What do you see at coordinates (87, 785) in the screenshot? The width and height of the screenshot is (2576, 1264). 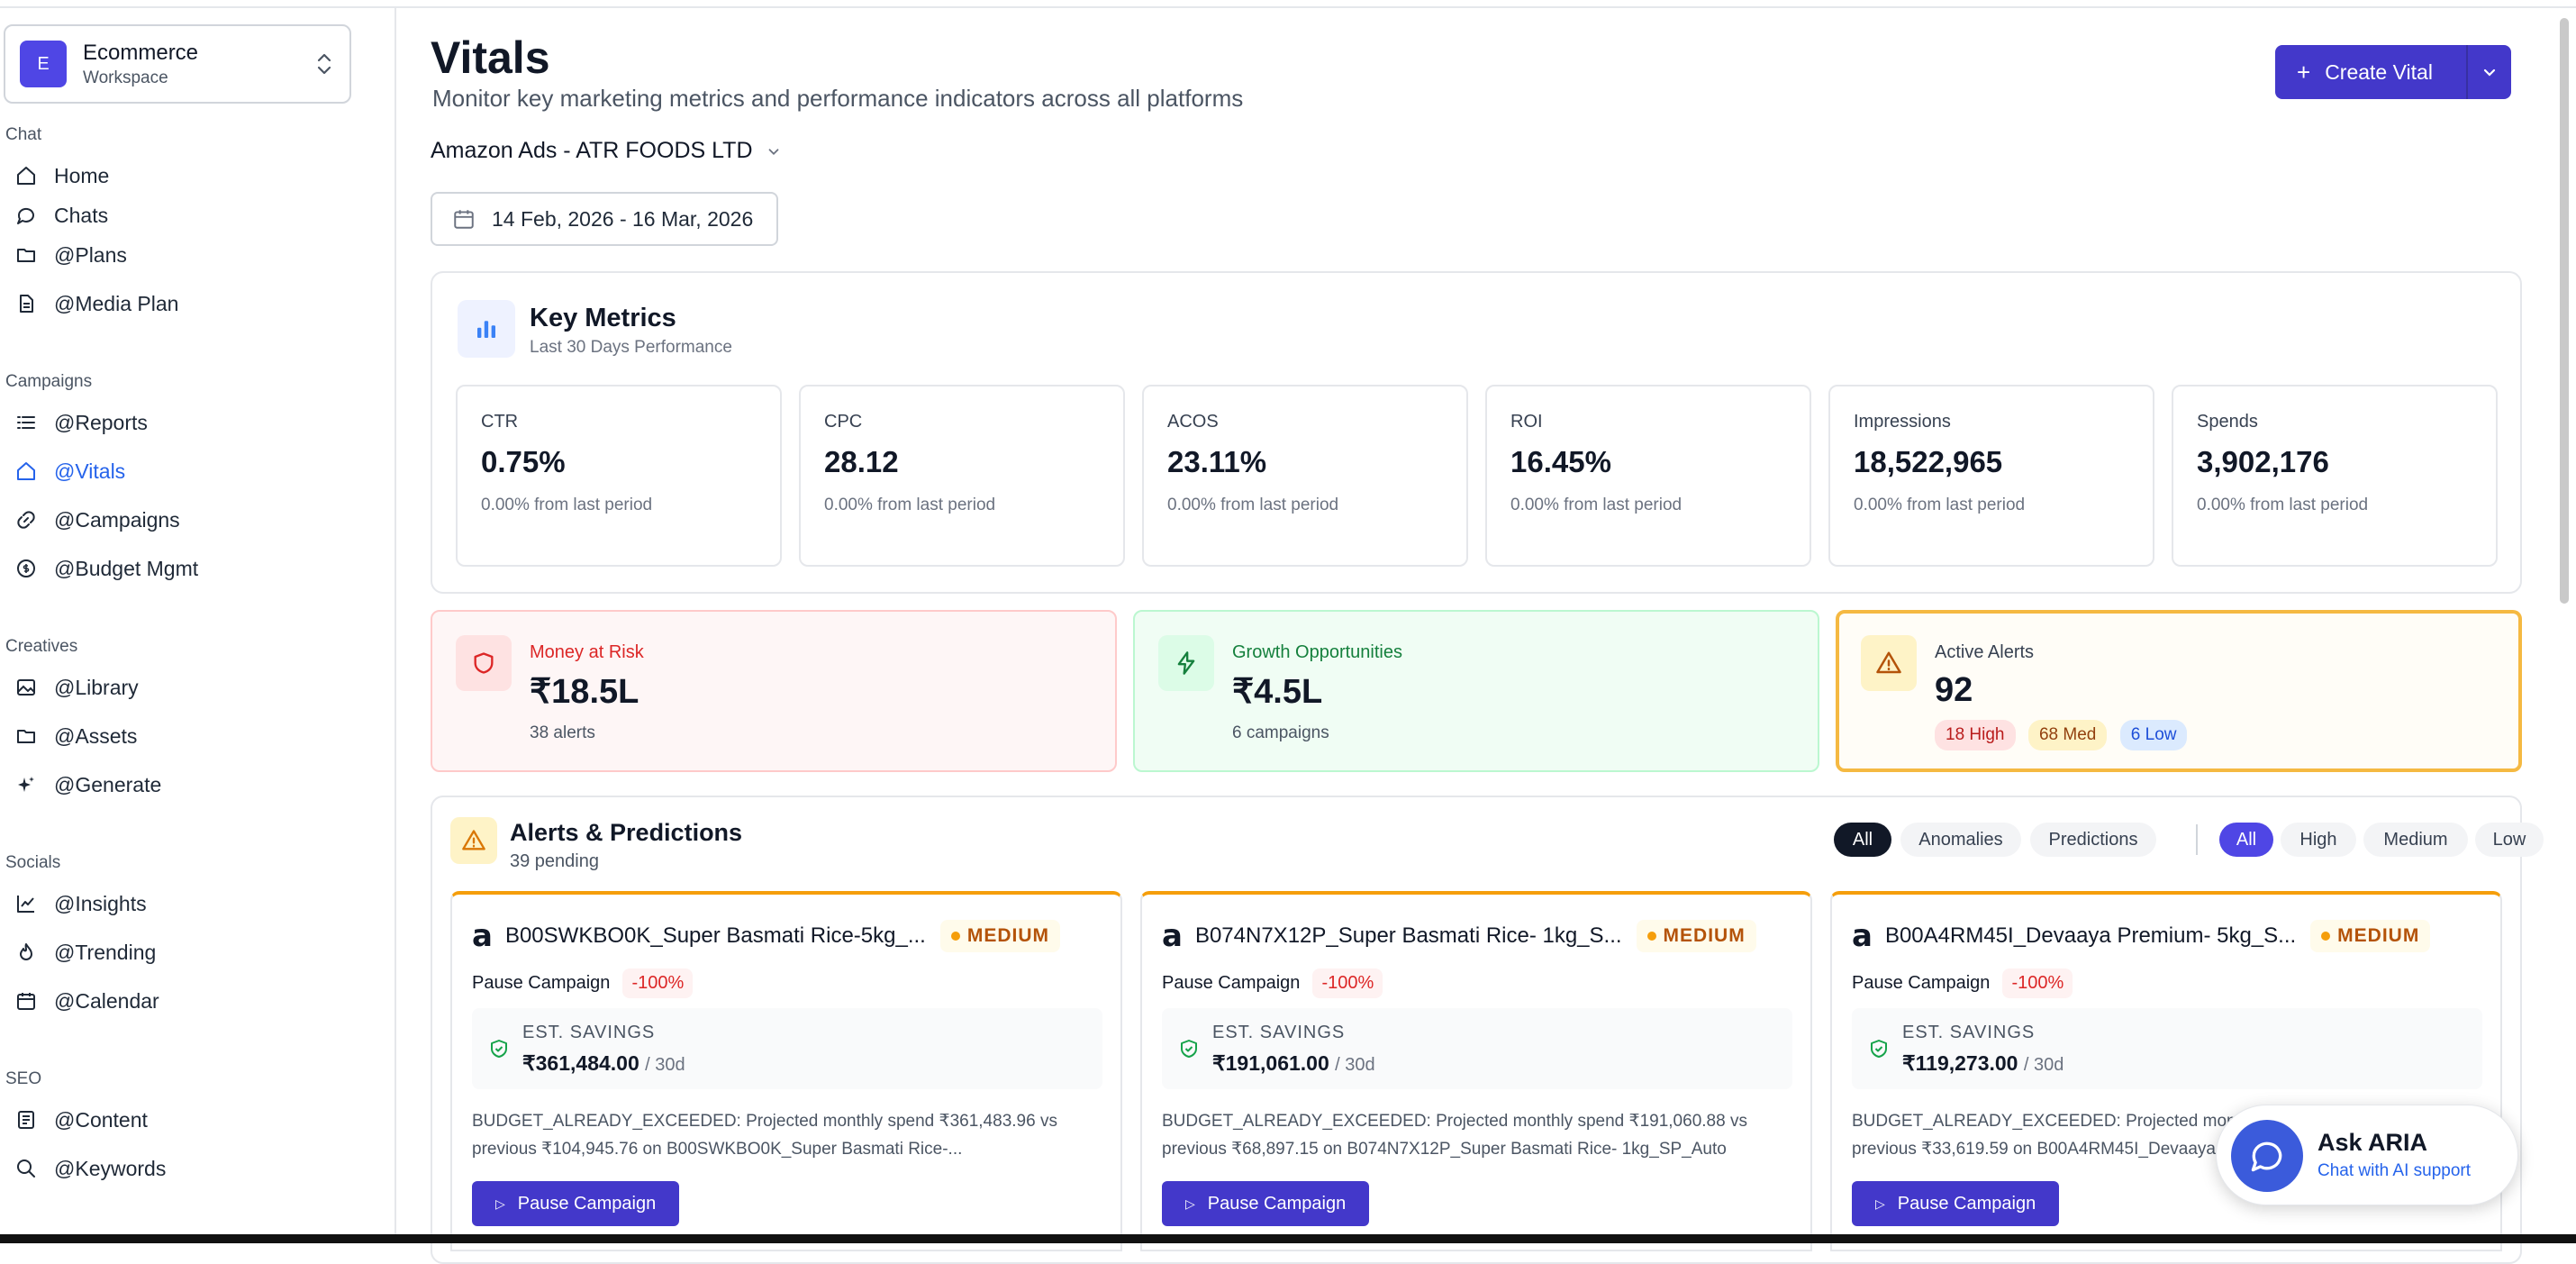 I see `sidebar-item-generate: @Generate` at bounding box center [87, 785].